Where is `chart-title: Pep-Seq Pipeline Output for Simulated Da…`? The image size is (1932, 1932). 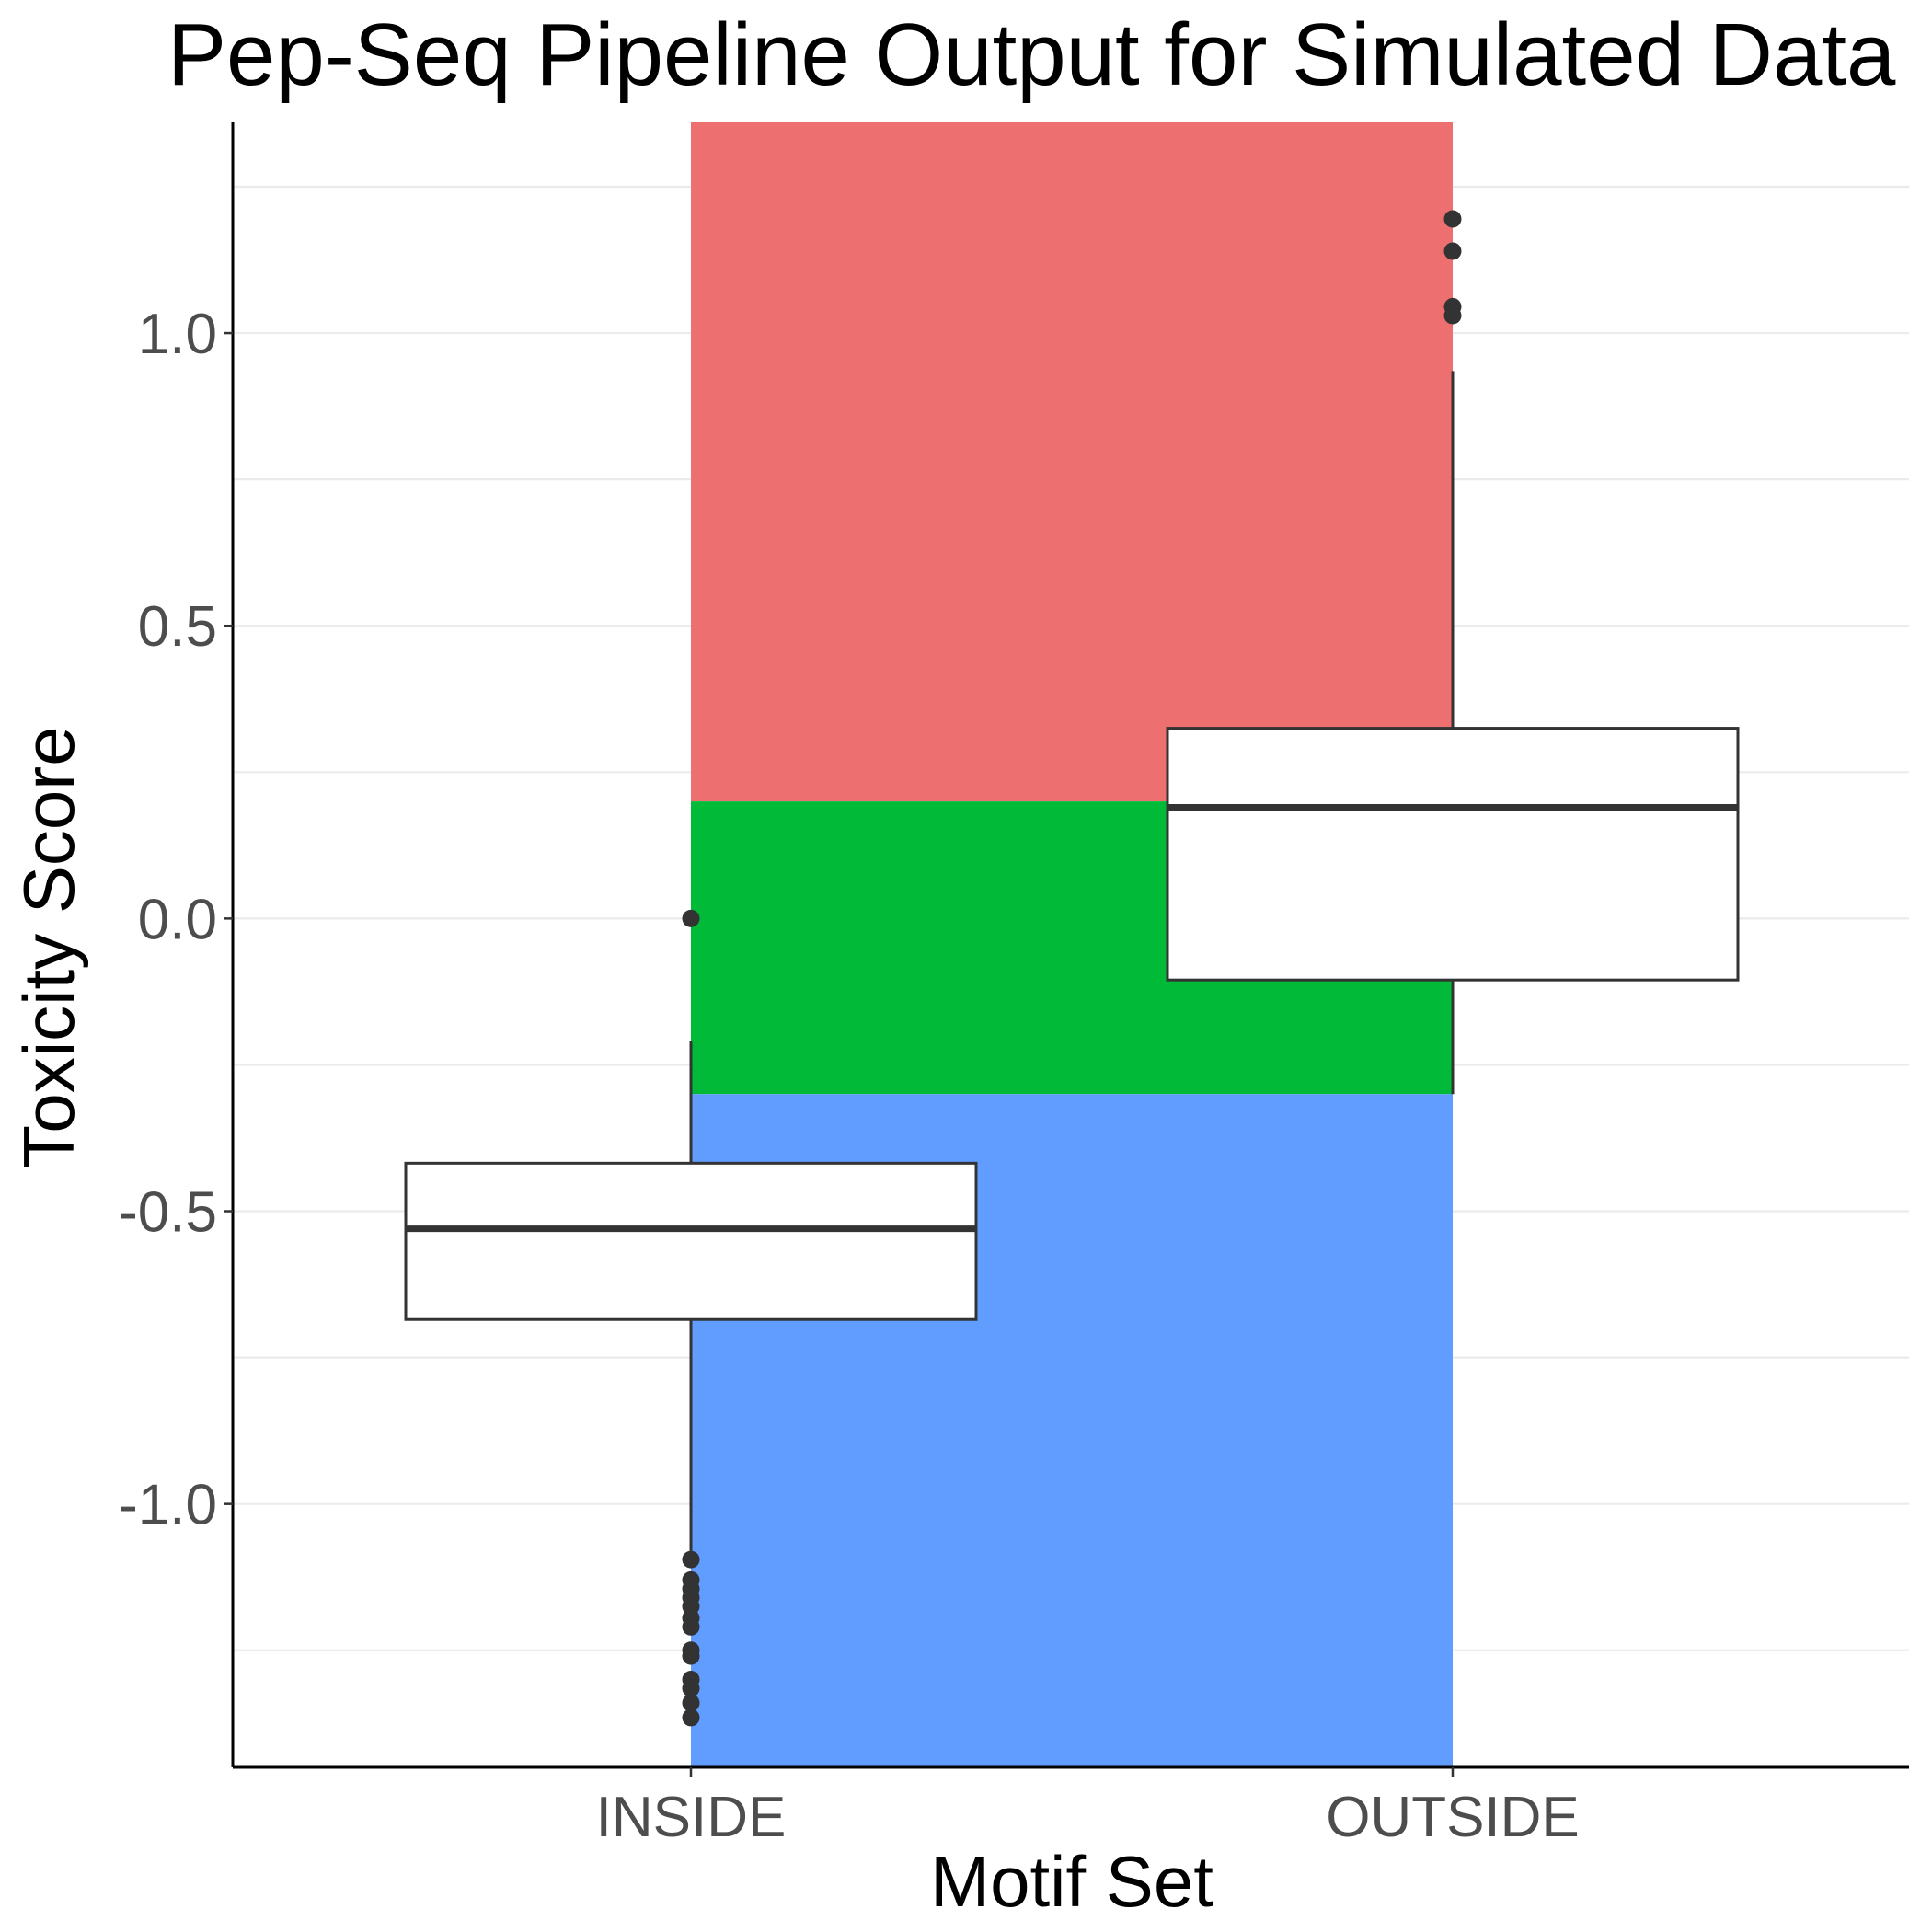
chart-title: Pep-Seq Pipeline Output for Simulated Da… is located at coordinates (1031, 55).